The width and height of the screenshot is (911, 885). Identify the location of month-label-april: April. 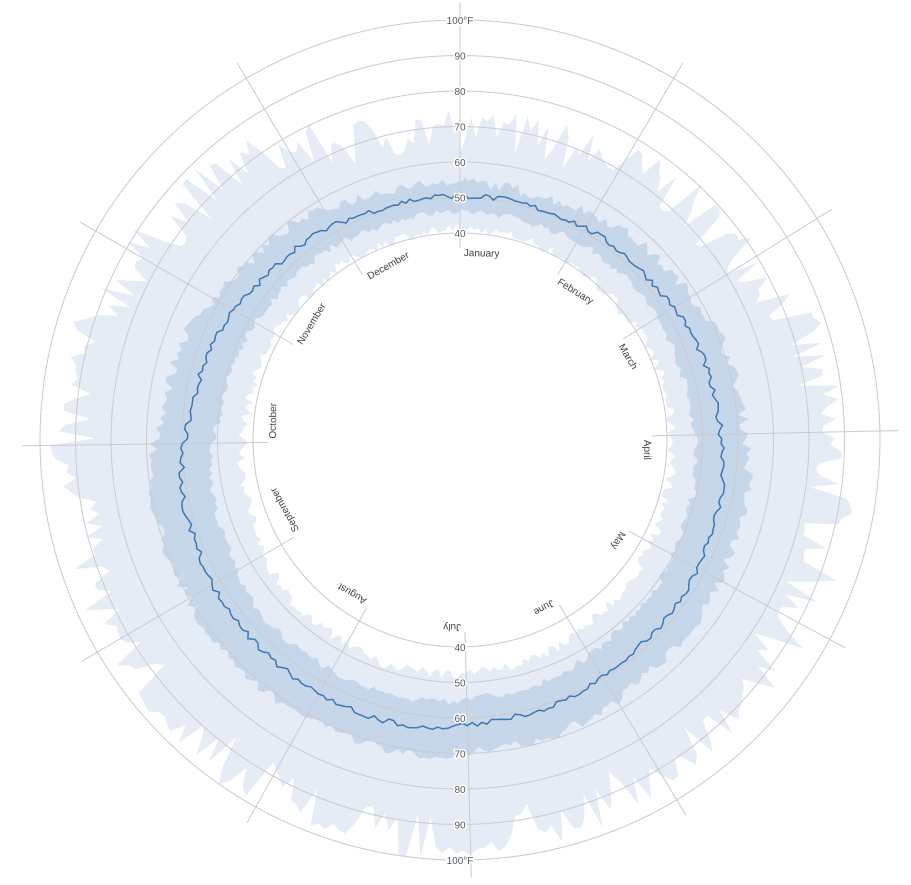
(646, 450).